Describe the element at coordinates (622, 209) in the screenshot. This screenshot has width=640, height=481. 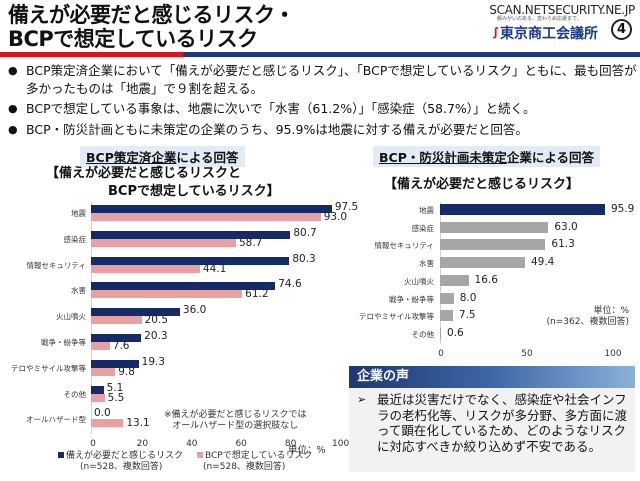
I see `right-chart-value-label: 95.9` at that location.